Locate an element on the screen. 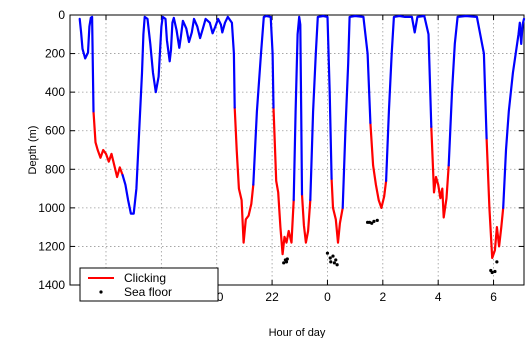 Image resolution: width=532 pixels, height=338 pixels. legend-clicking-label: Clicking is located at coordinates (145, 278).